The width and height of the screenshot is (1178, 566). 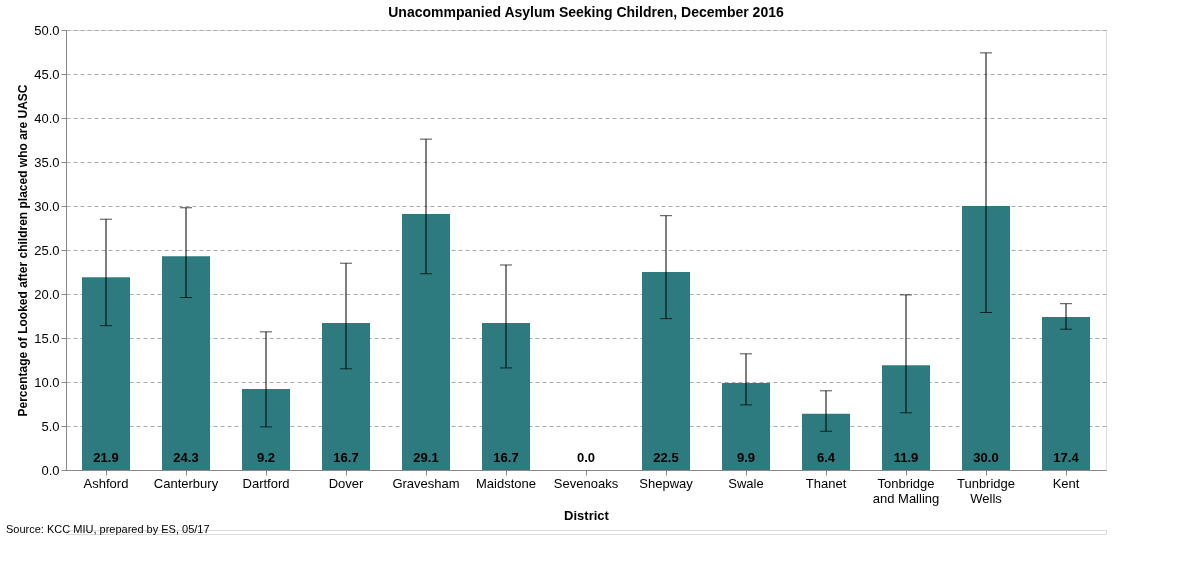 I want to click on data-label: 9.9, so click(x=746, y=457).